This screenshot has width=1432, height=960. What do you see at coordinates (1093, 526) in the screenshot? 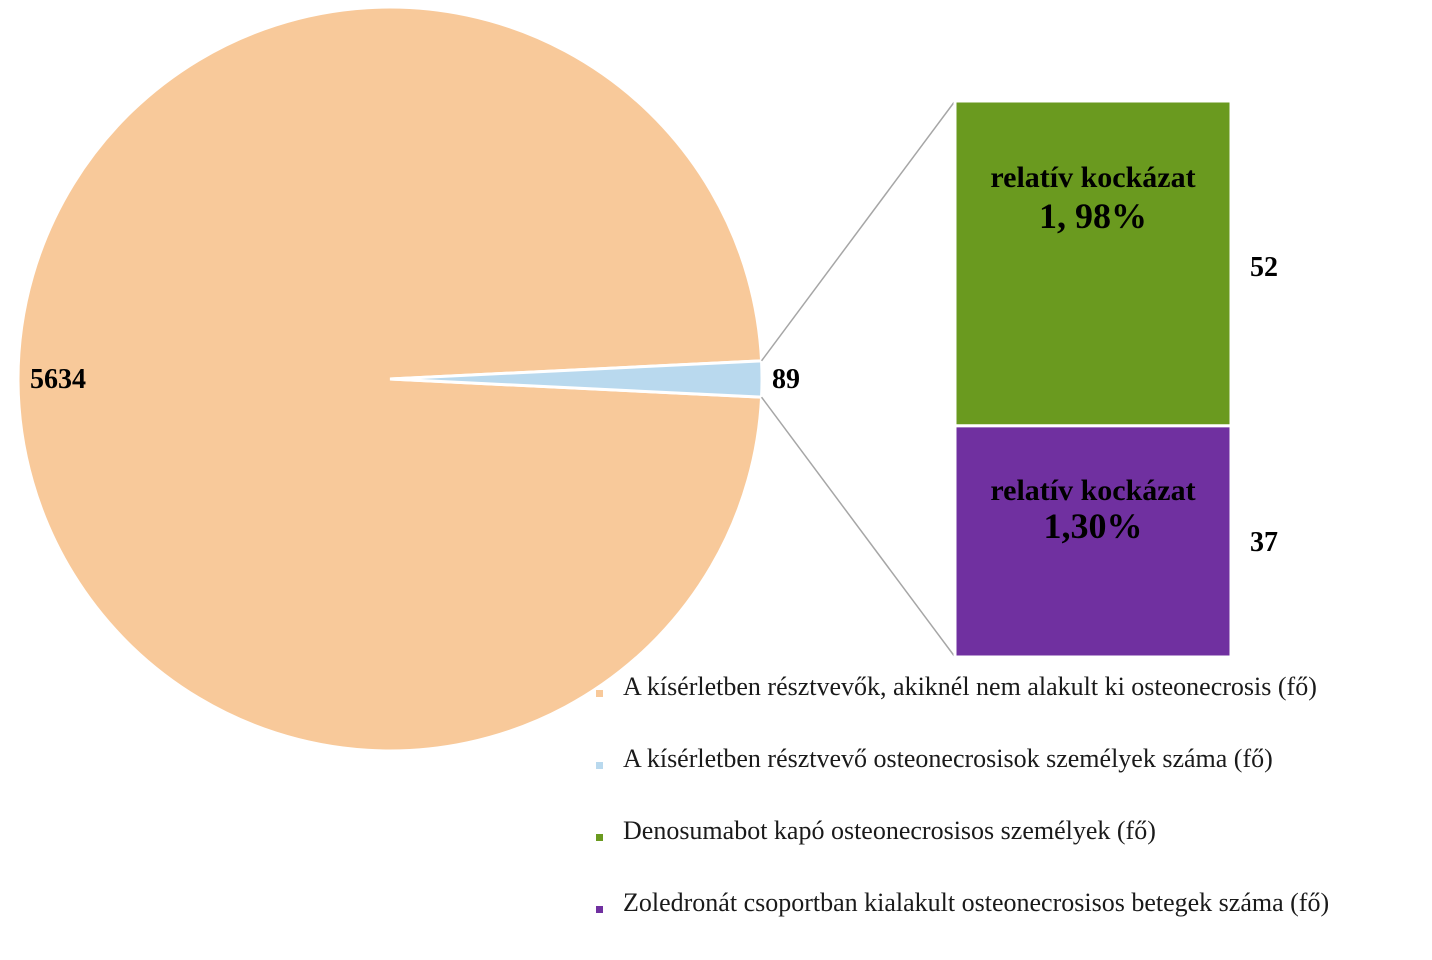
I see `bar-inner-value: 1,30%` at bounding box center [1093, 526].